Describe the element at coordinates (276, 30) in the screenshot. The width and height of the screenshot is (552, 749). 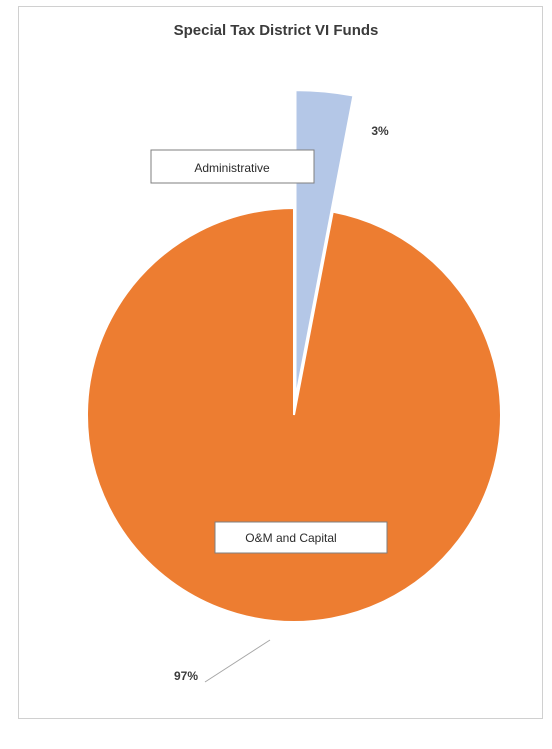
I see `chart-title: Special Tax District VI Funds` at that location.